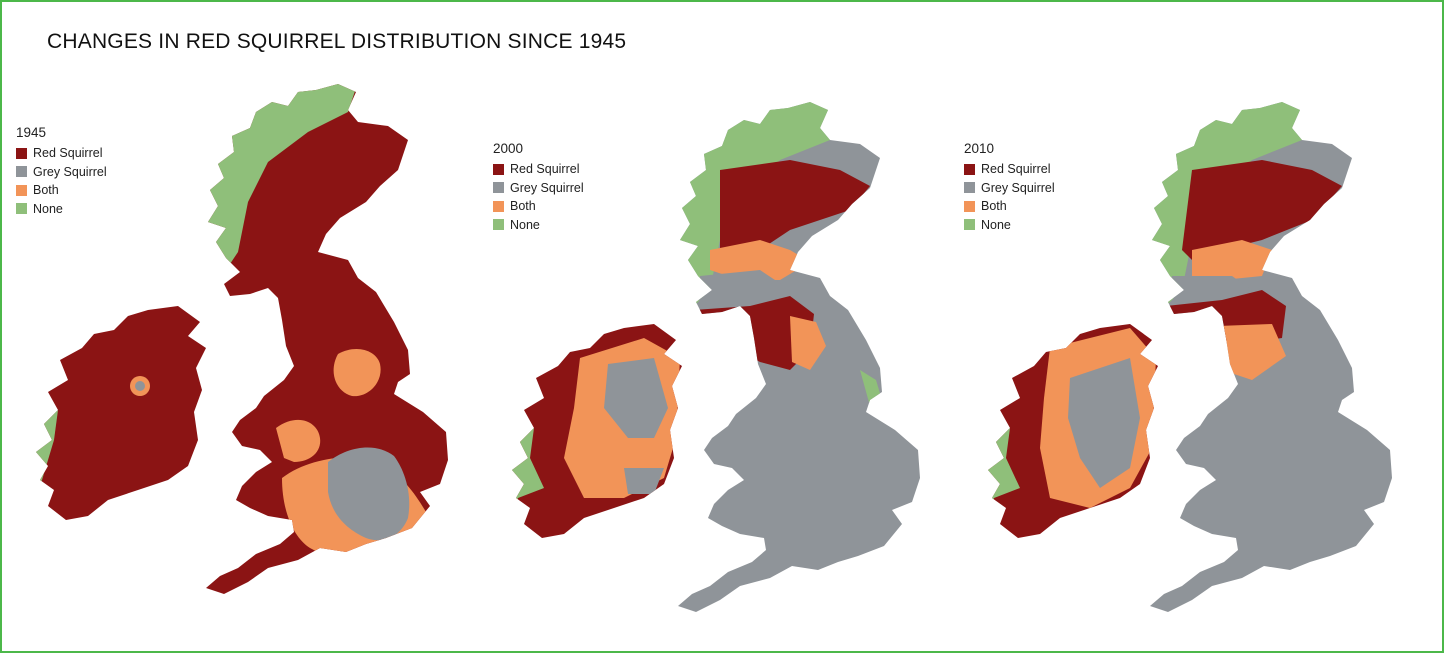 Image resolution: width=1444 pixels, height=653 pixels. What do you see at coordinates (1262, 215) in the screenshot?
I see `red-zone` at bounding box center [1262, 215].